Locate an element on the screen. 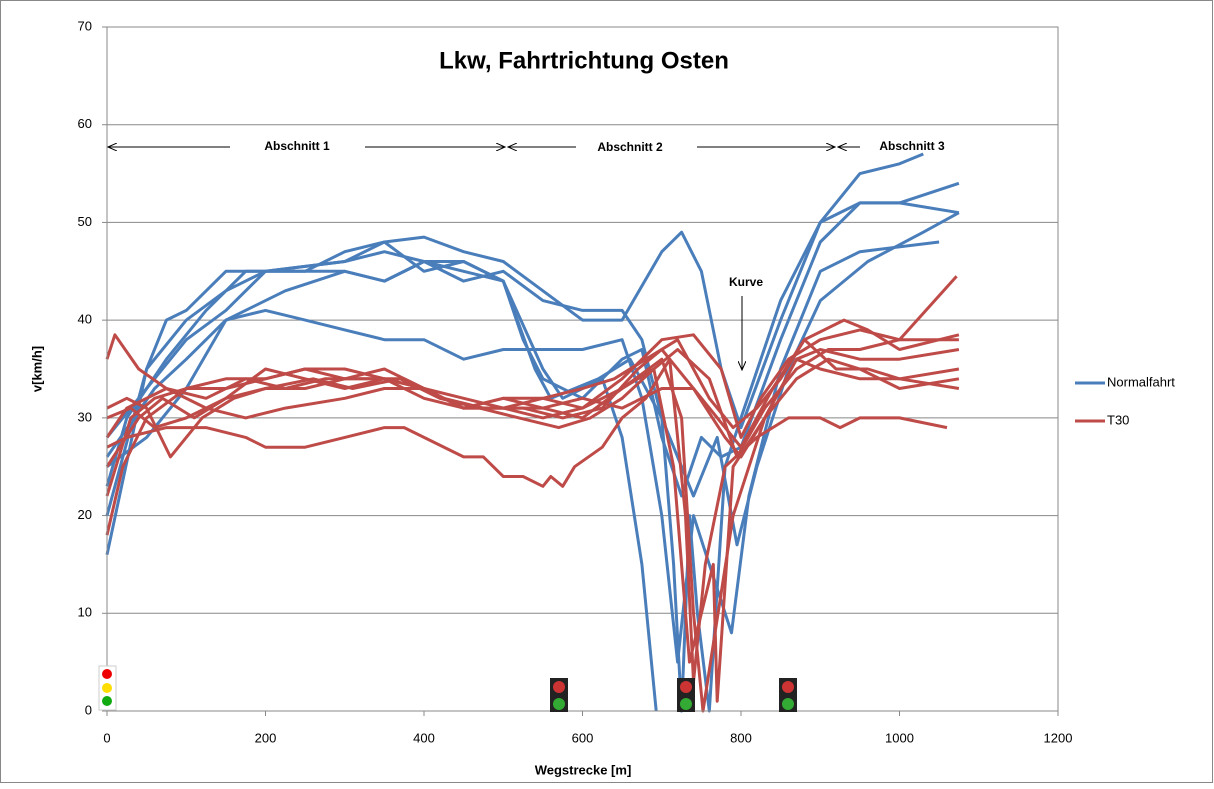 This screenshot has width=1214, height=789. legend: Normalfahrt T30 is located at coordinates (1125, 400).